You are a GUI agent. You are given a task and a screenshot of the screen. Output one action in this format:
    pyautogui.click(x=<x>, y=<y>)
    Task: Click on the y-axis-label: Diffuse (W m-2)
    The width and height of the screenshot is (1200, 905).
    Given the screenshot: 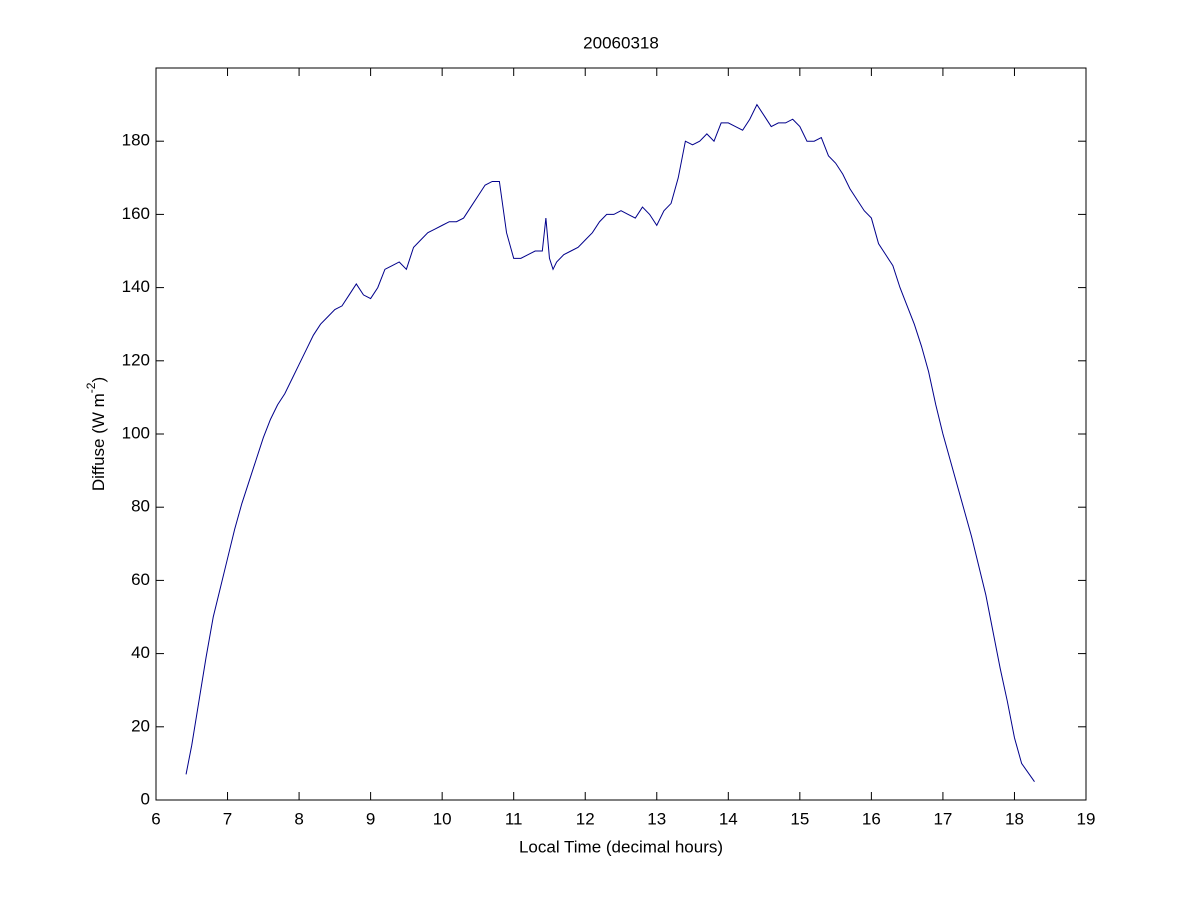 What is the action you would take?
    pyautogui.click(x=96, y=434)
    